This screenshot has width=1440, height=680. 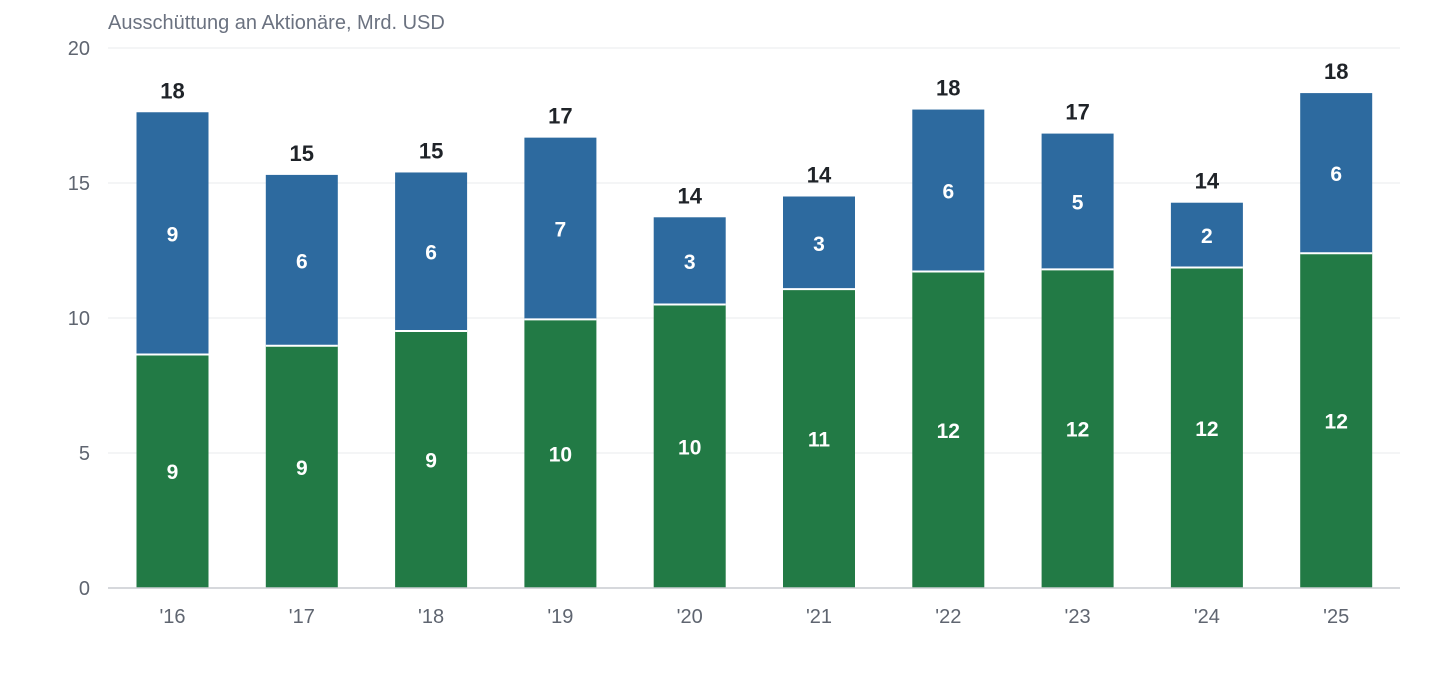 I want to click on x-tick-label: '18, so click(x=431, y=617).